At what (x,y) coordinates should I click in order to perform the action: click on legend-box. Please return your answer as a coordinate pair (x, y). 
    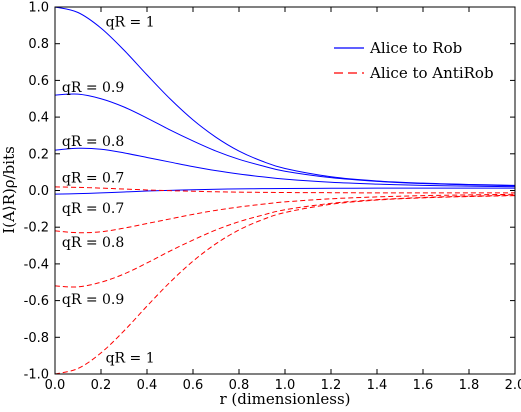
    Looking at the image, I should click on (420, 59).